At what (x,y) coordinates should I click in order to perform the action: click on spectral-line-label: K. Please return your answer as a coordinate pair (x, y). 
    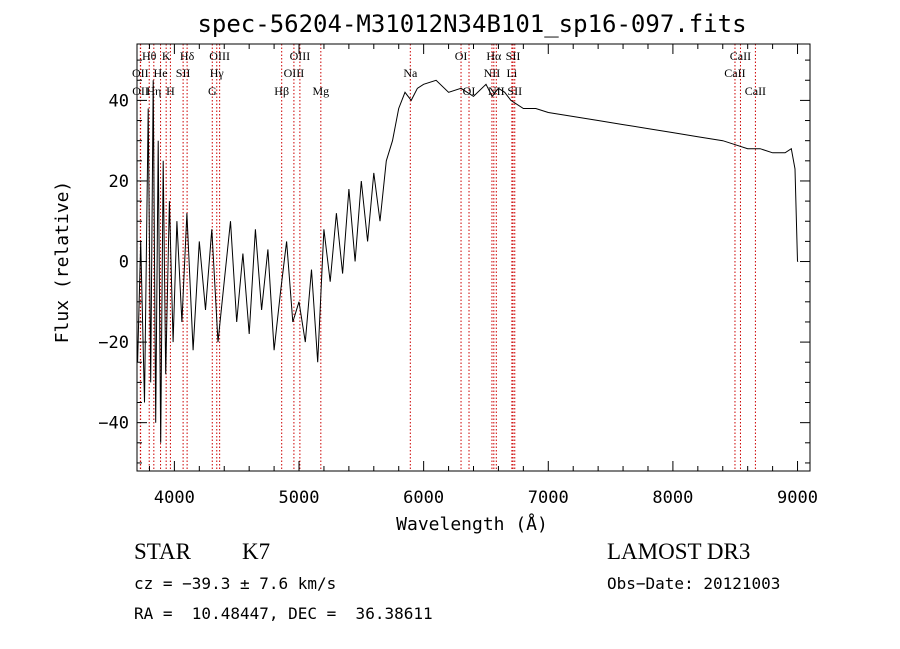
    Looking at the image, I should click on (166, 56).